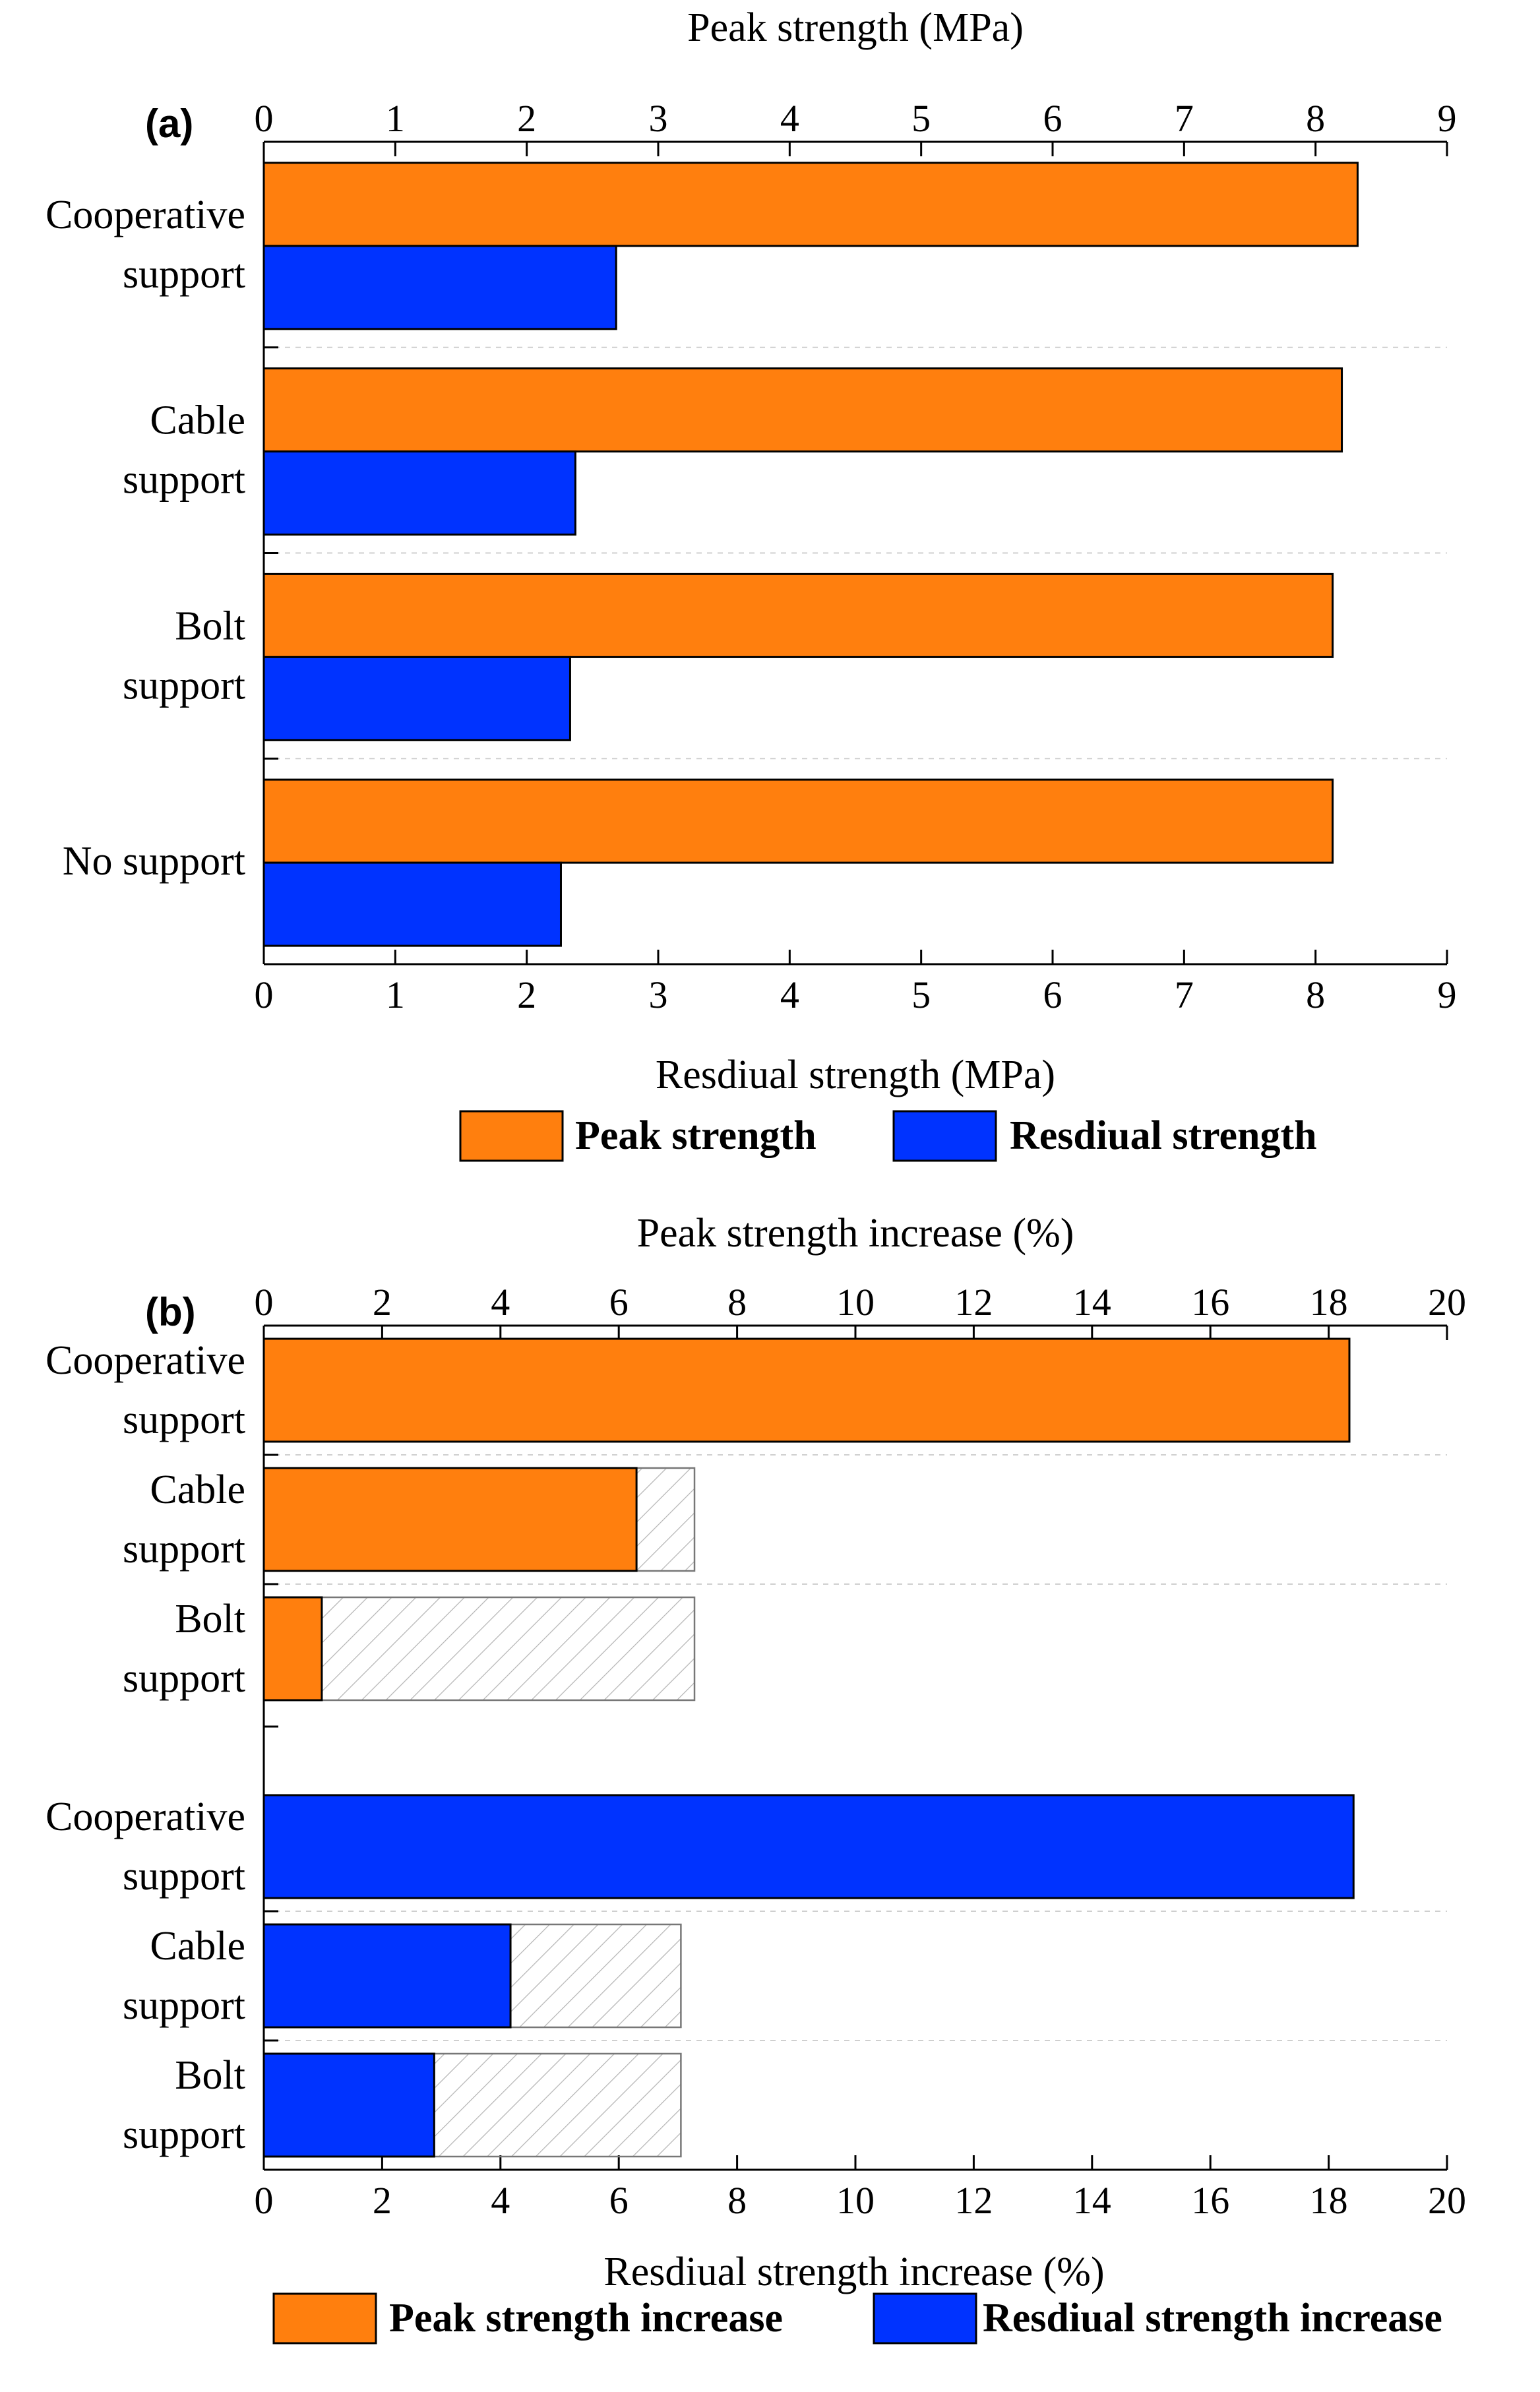 Image resolution: width=1540 pixels, height=2392 pixels. Describe the element at coordinates (395, 994) in the screenshot. I see `bottom-tick-label: 1` at that location.